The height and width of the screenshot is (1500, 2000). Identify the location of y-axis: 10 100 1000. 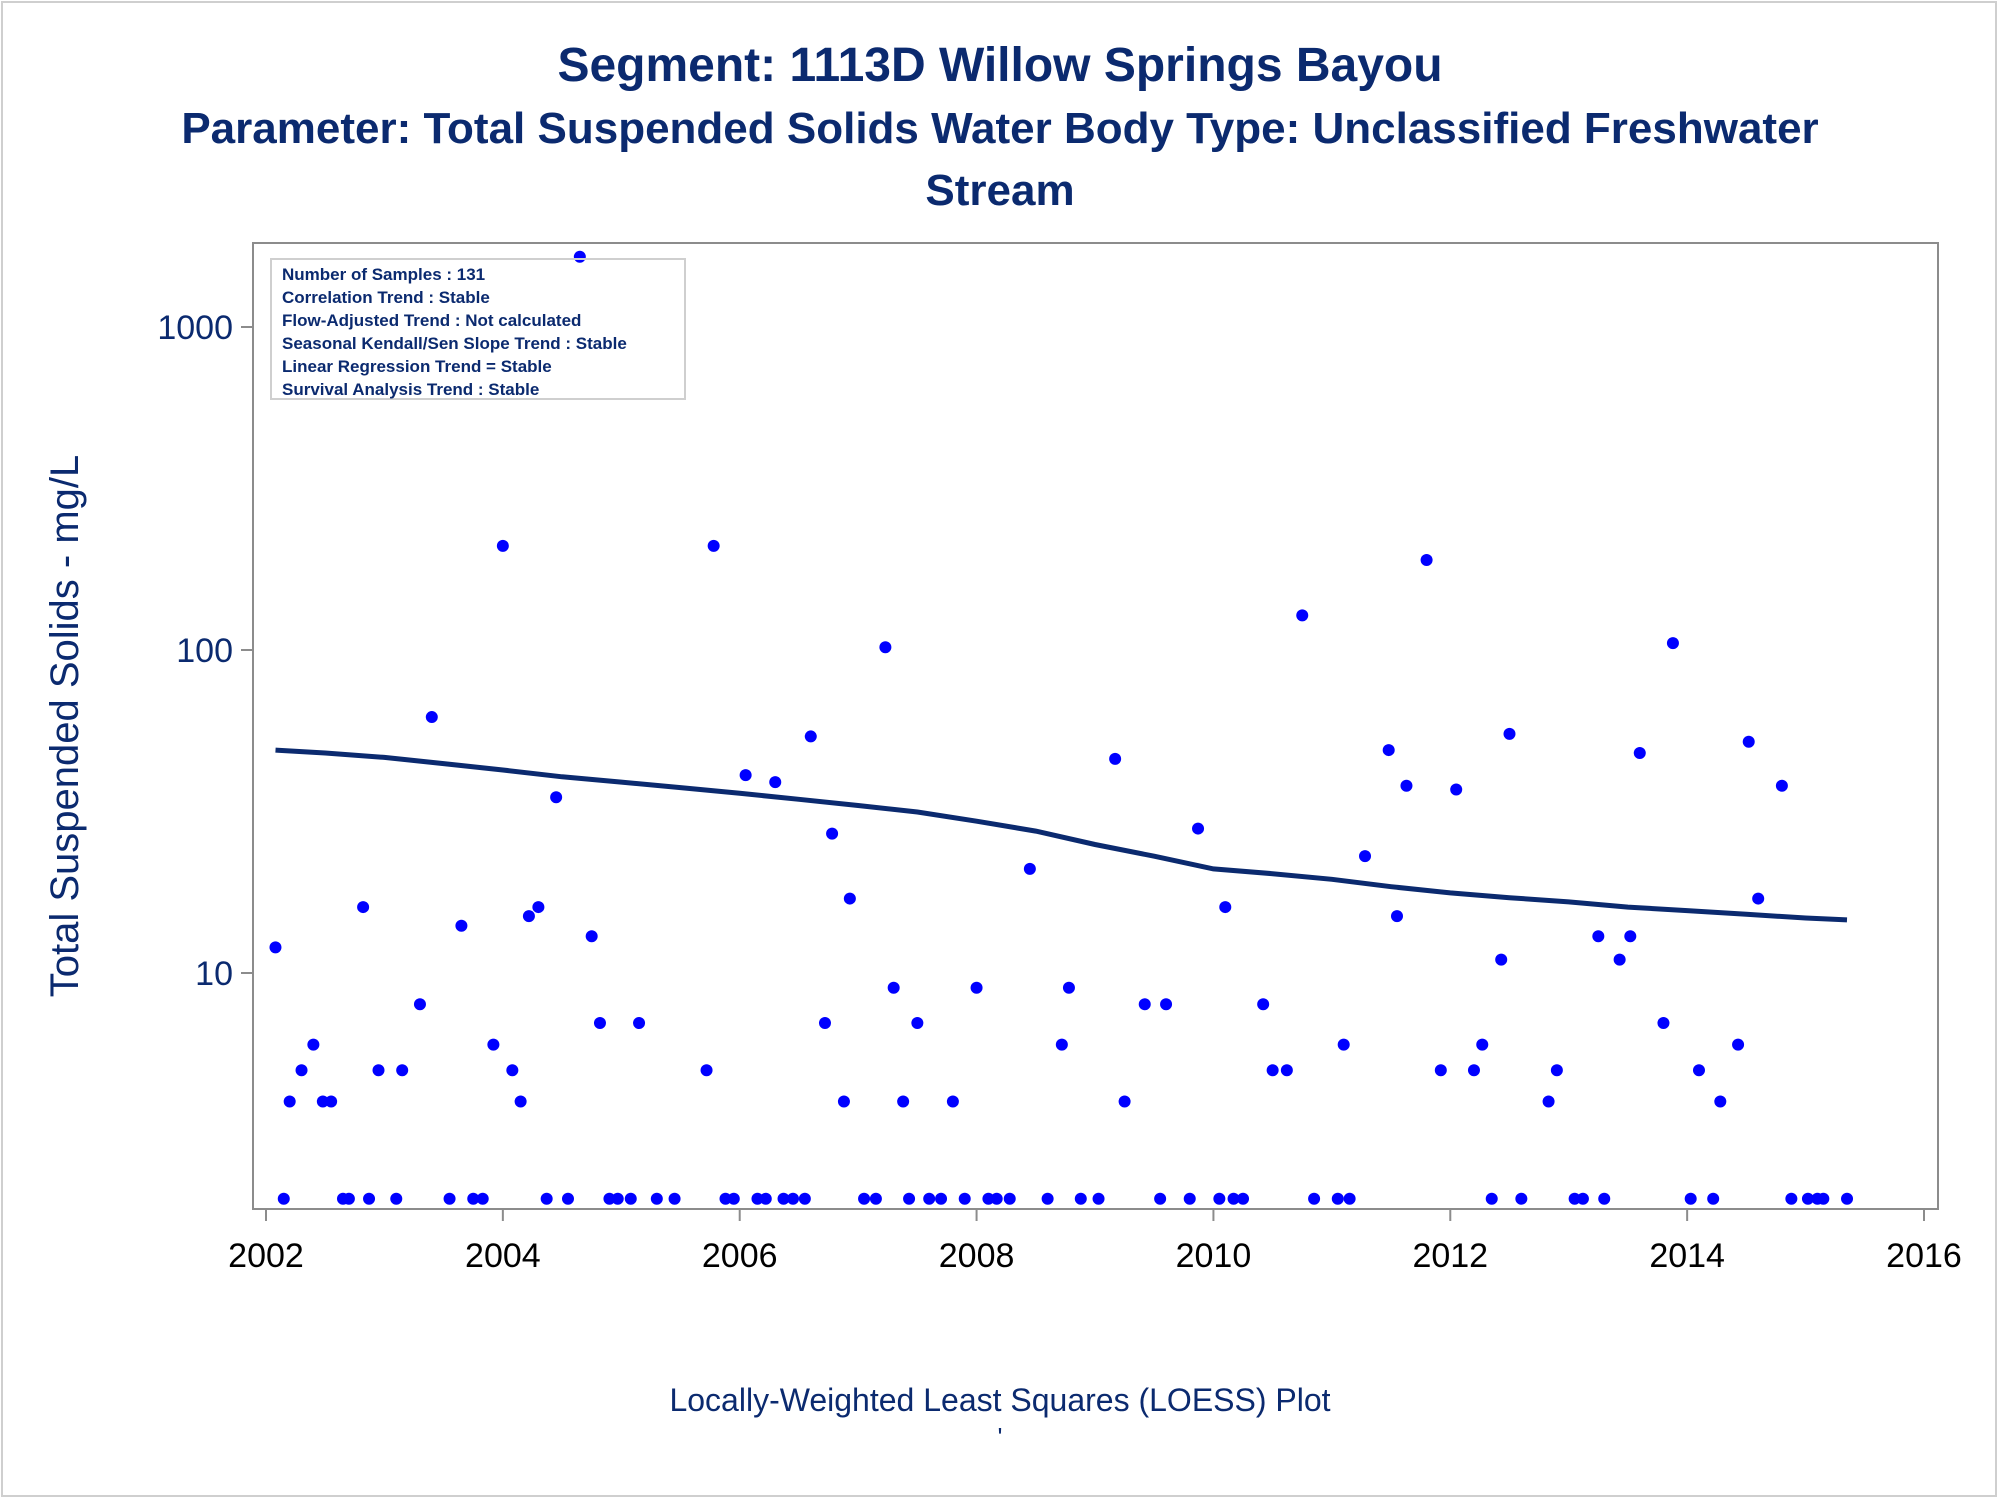
(205, 651).